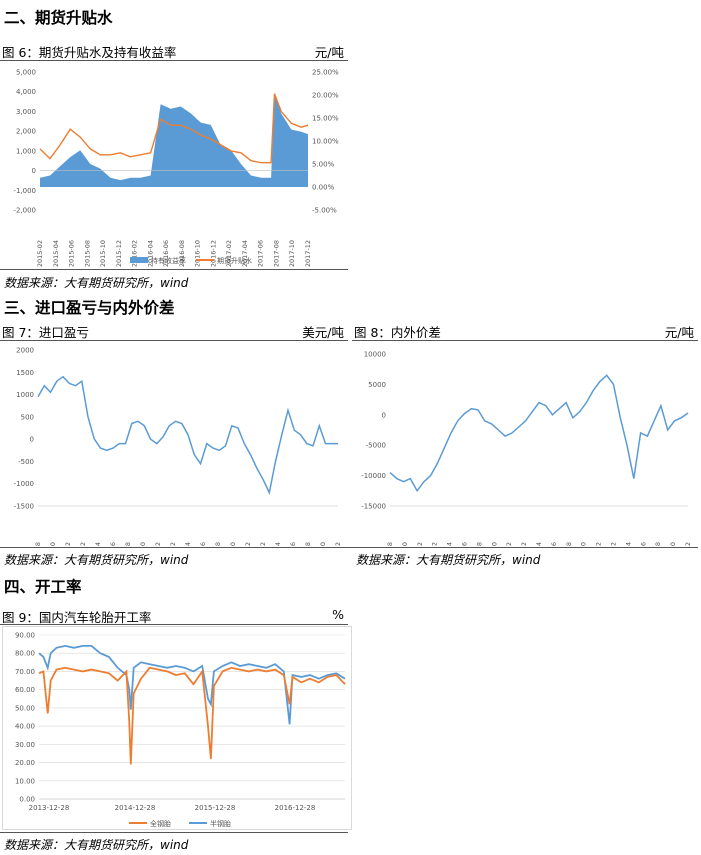 Image resolution: width=701 pixels, height=855 pixels. What do you see at coordinates (174, 624) in the screenshot?
I see `figure-9-top-rule` at bounding box center [174, 624].